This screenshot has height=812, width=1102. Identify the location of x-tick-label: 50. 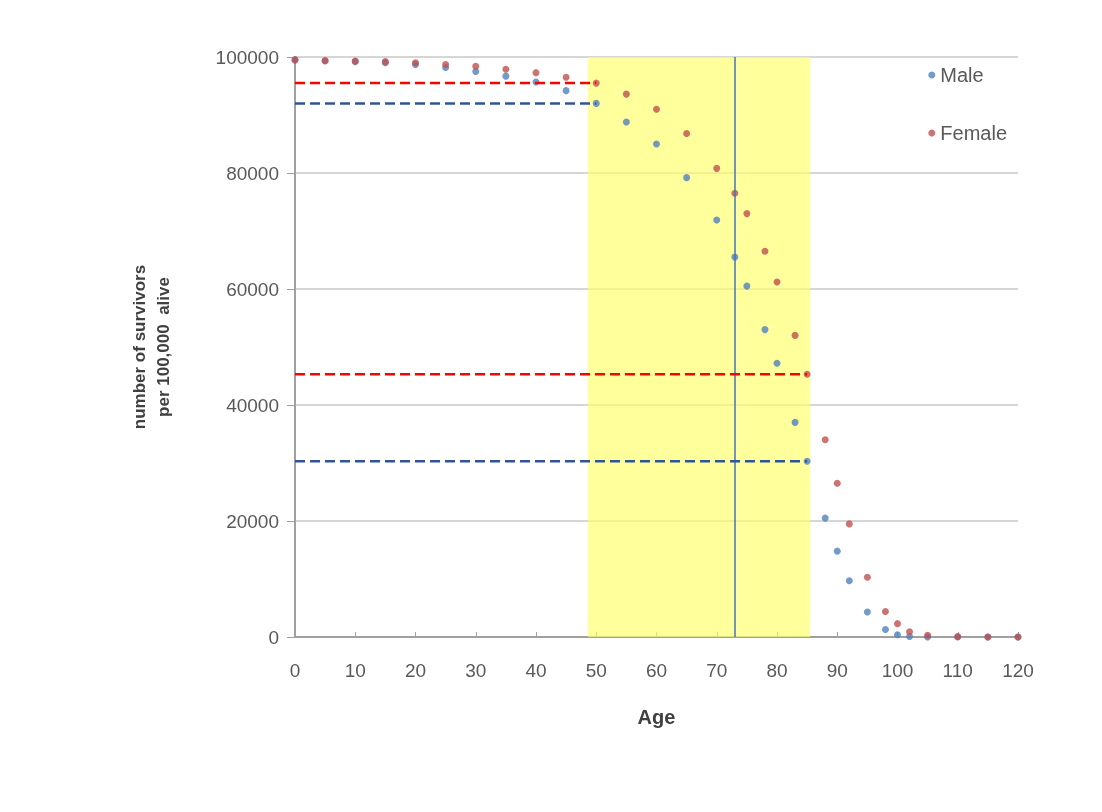
(596, 670).